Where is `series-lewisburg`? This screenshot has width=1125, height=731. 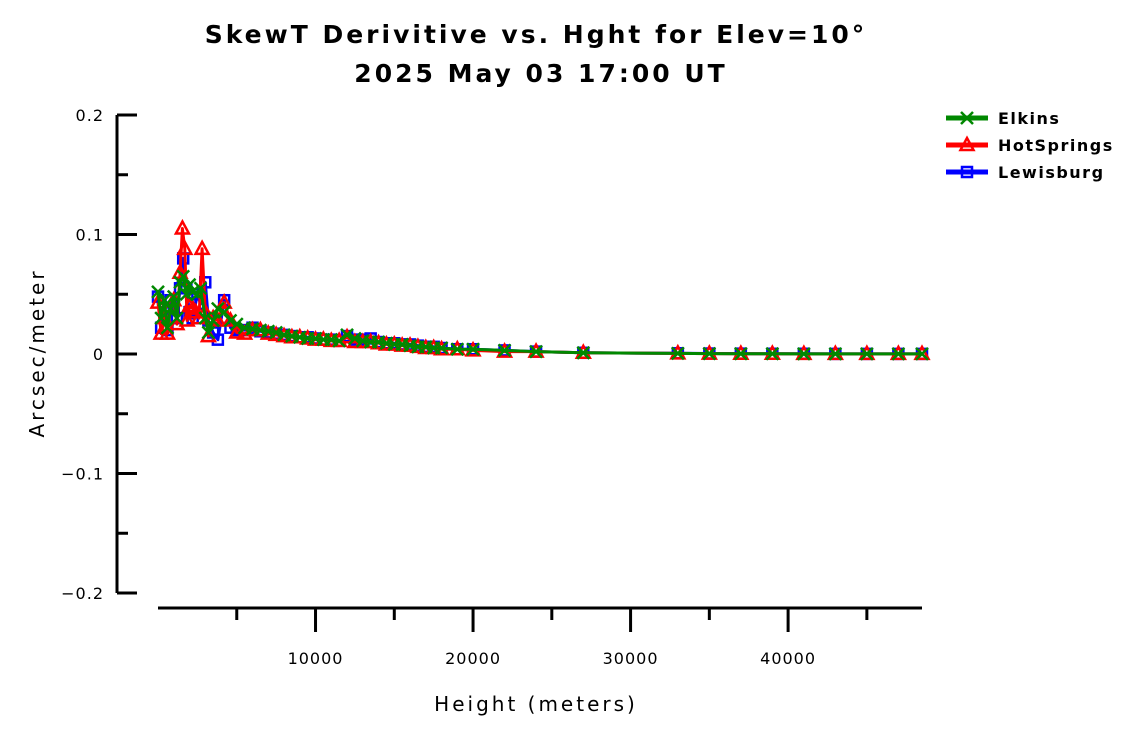 series-lewisburg is located at coordinates (540, 306).